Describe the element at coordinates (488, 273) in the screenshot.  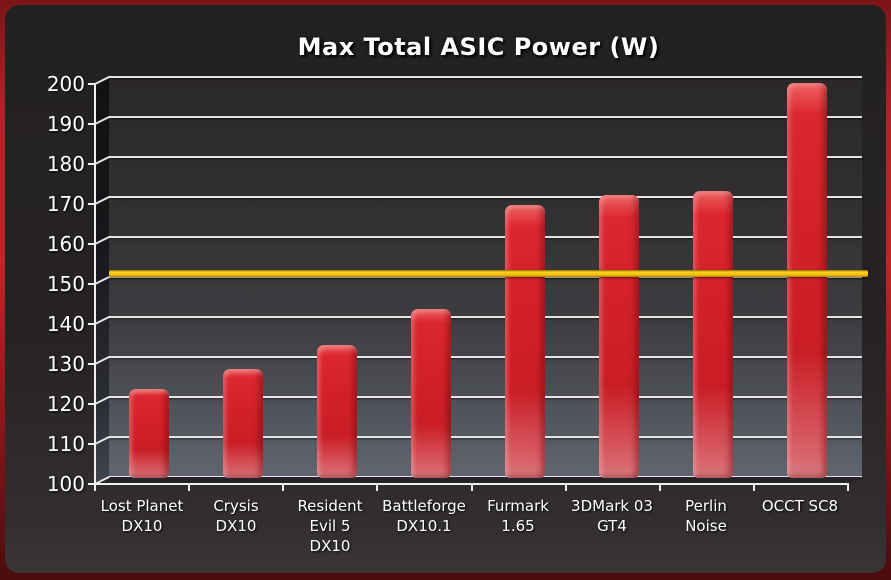
I see `power-limit-line` at that location.